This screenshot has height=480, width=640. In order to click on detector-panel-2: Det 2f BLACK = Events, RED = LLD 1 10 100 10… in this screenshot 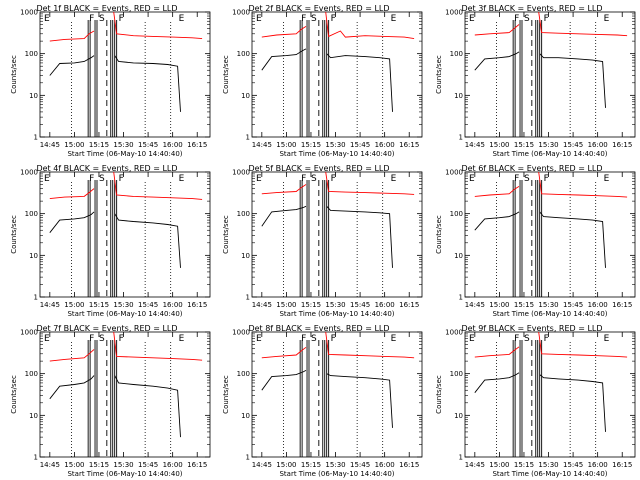, I will do `click(322, 81)`.